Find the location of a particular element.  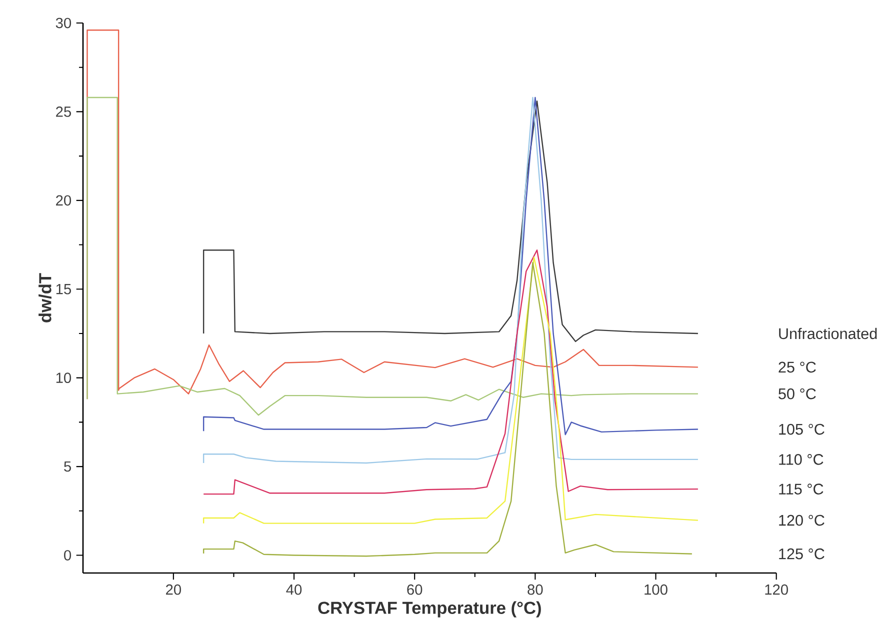

text: 110 °C is located at coordinates (801, 459).